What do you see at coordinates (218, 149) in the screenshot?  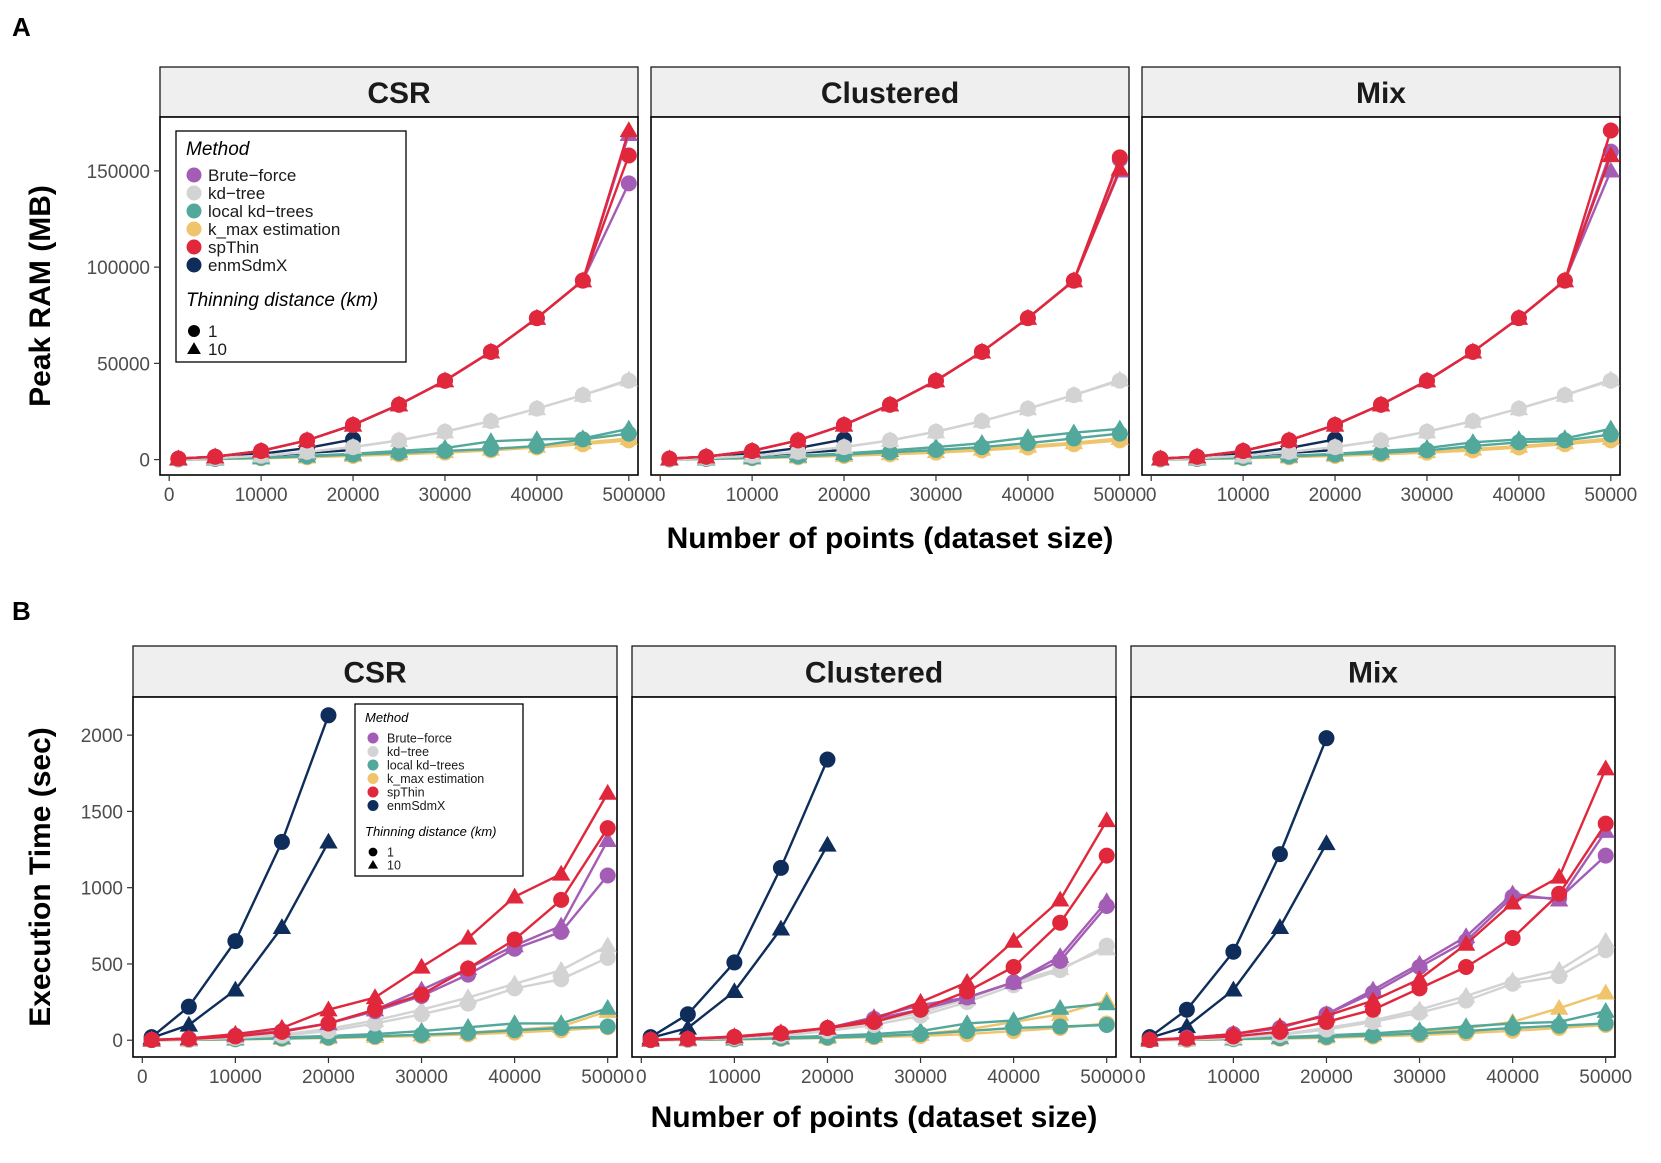 I see `legend-method-title: Method` at bounding box center [218, 149].